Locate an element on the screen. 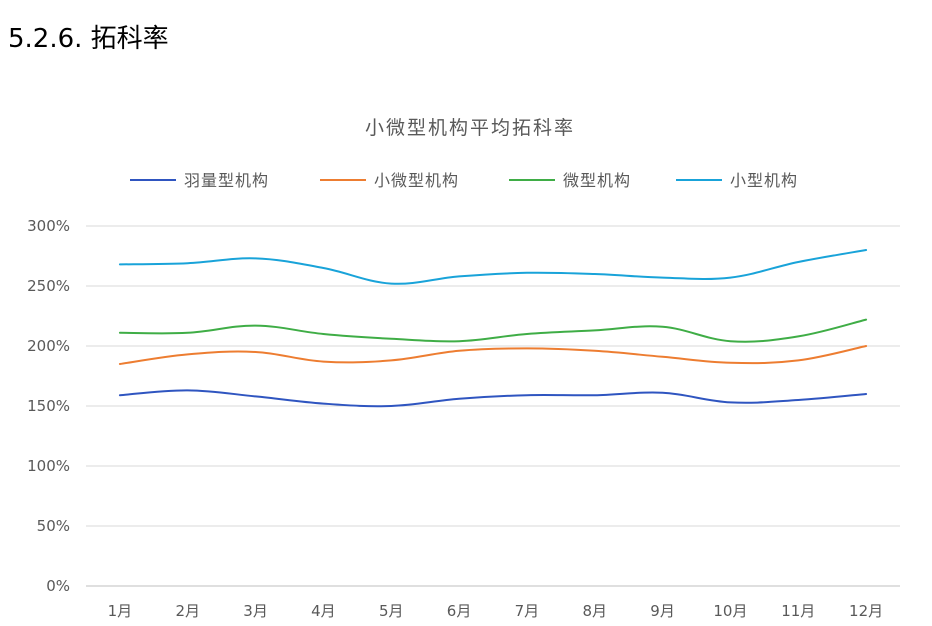  x-tick-label: 4月 is located at coordinates (323, 611).